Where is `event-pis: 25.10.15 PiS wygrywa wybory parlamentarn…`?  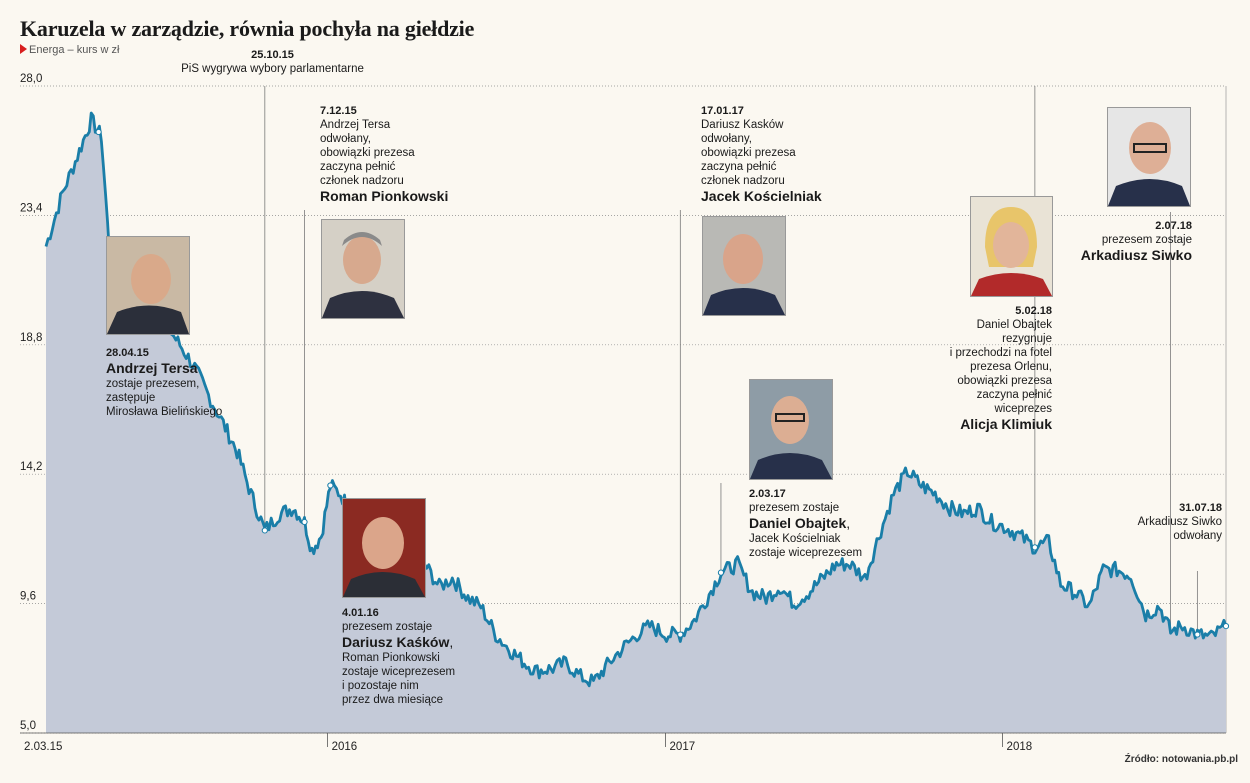 event-pis: 25.10.15 PiS wygrywa wybory parlamentarn… is located at coordinates (272, 62).